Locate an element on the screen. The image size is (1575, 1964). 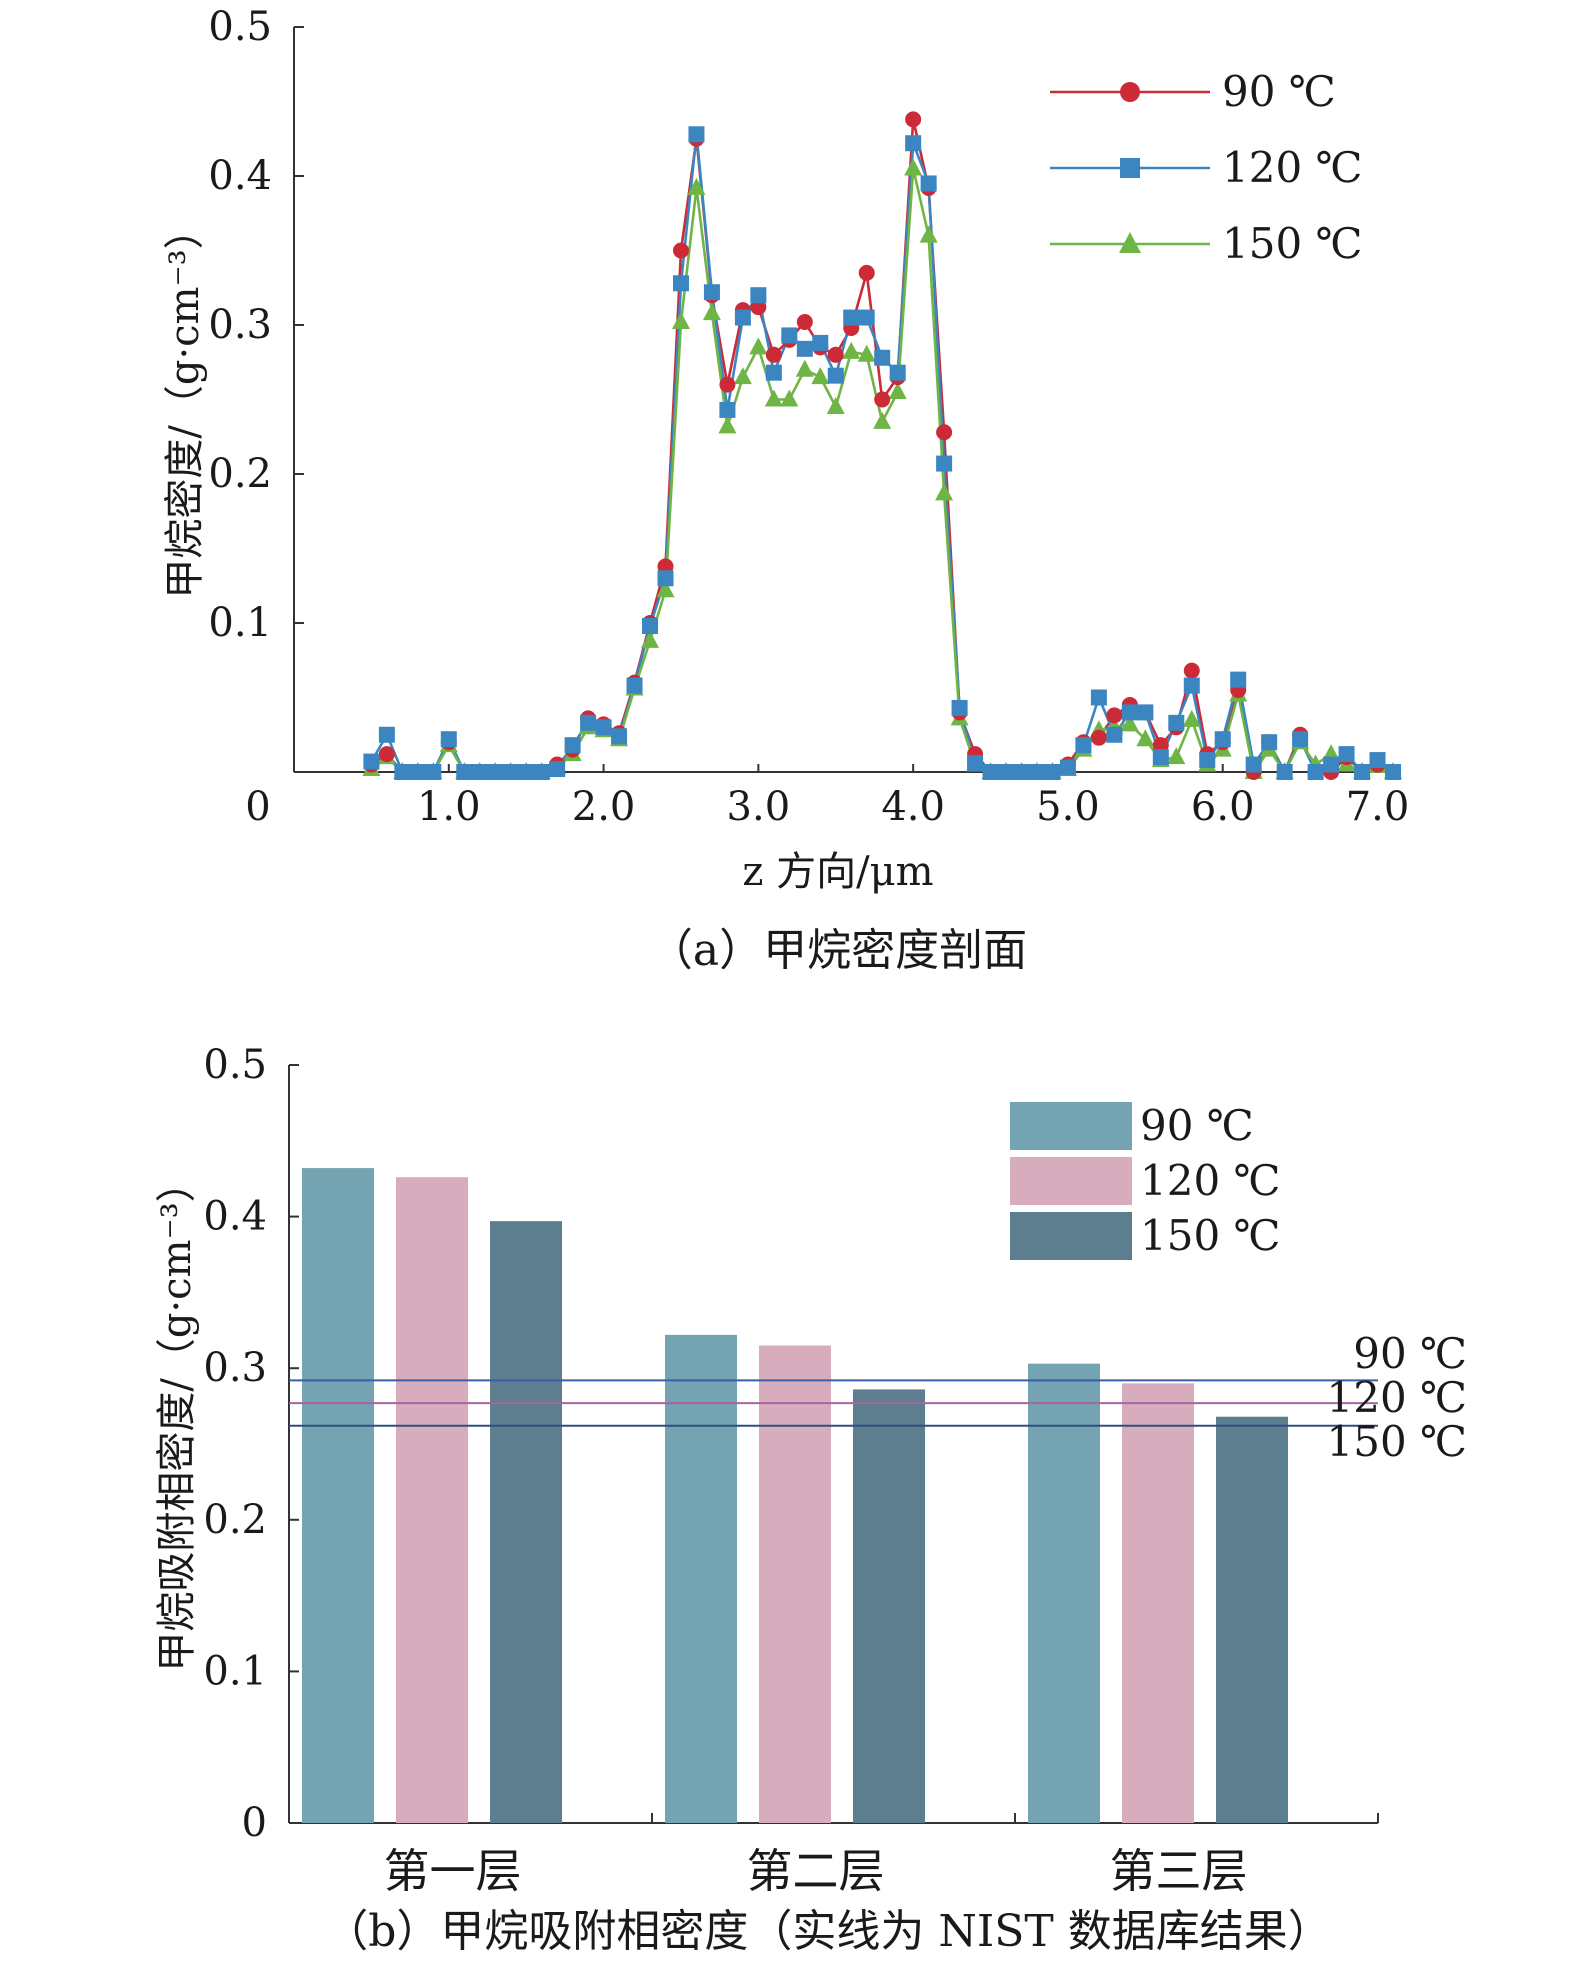
panel-a-legend: 90 ℃ 120 ℃ 150 ℃ is located at coordinates (1206, 167).